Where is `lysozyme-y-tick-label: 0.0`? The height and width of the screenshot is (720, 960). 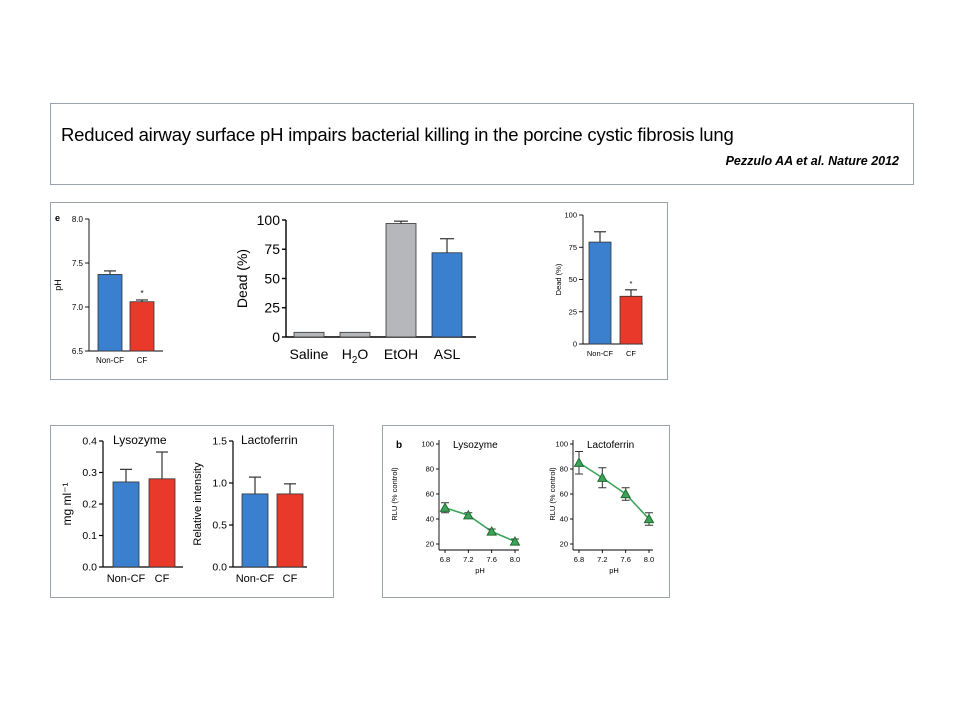 lysozyme-y-tick-label: 0.0 is located at coordinates (89, 568).